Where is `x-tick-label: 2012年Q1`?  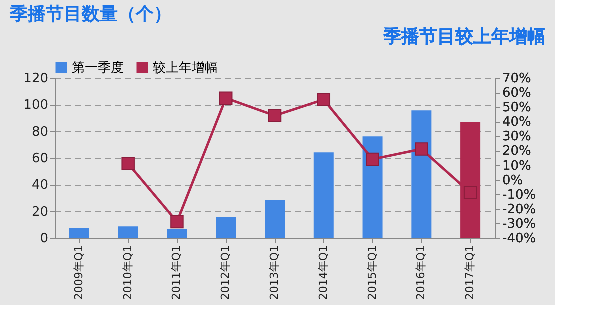
x-tick-label: 2012年Q1 is located at coordinates (225, 273).